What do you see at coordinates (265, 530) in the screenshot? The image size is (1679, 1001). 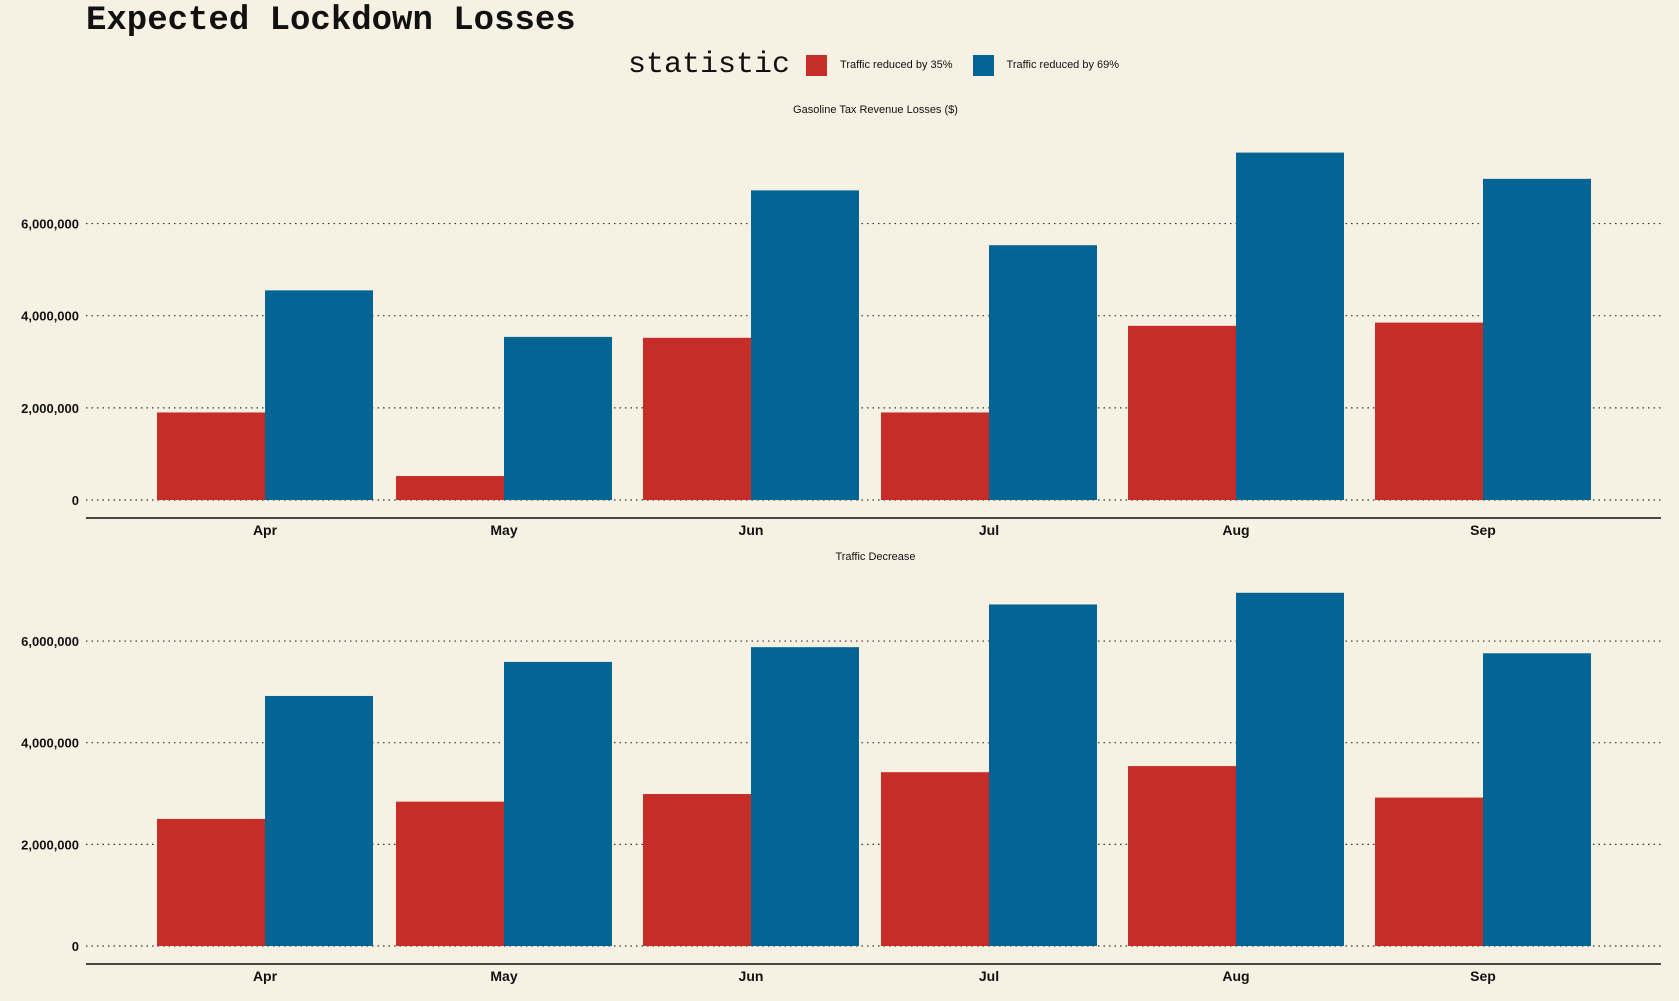 I see `x-tick-label-1-apr: Apr` at bounding box center [265, 530].